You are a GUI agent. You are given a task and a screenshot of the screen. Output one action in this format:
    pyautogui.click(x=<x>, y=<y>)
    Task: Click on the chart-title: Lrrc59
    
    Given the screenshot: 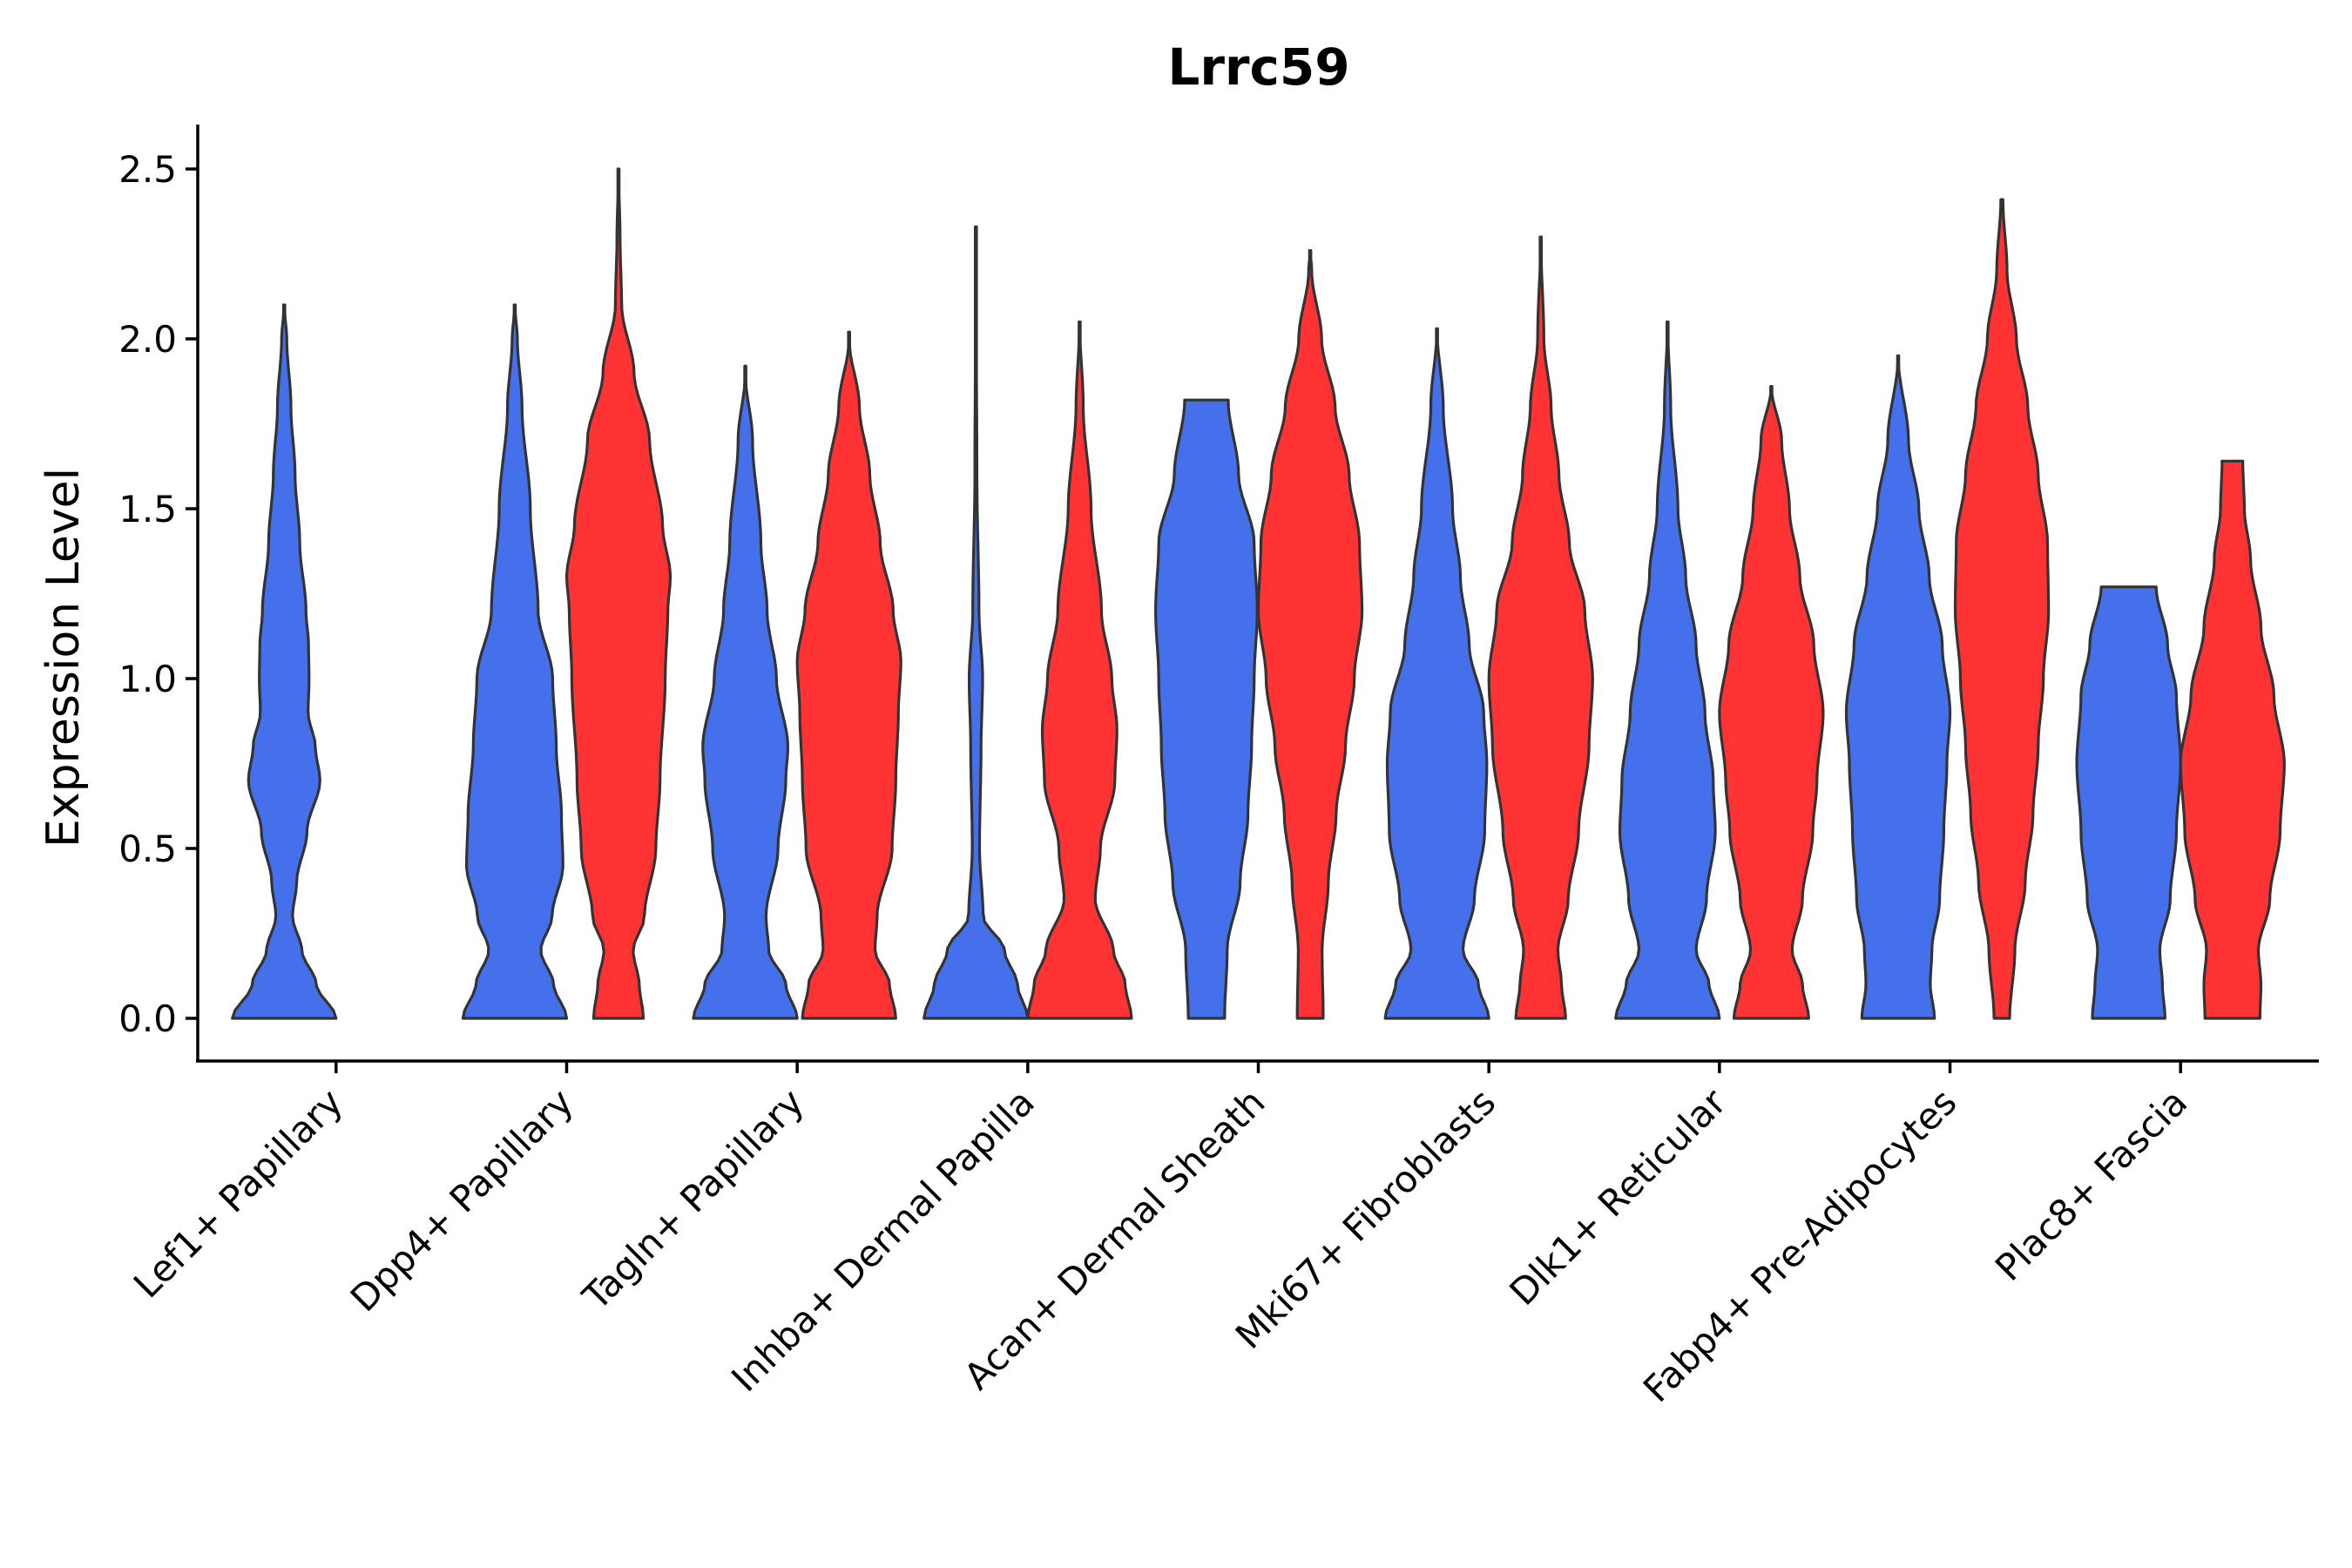 What is the action you would take?
    pyautogui.click(x=1258, y=67)
    